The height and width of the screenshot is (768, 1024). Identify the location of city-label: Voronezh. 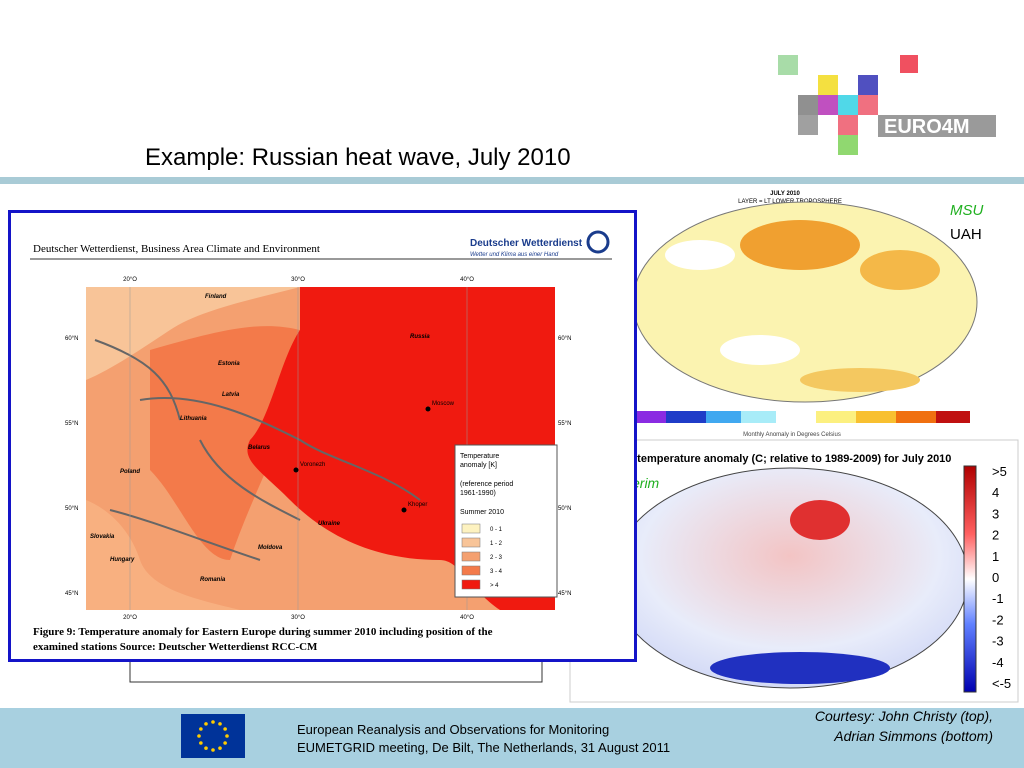
(312, 465).